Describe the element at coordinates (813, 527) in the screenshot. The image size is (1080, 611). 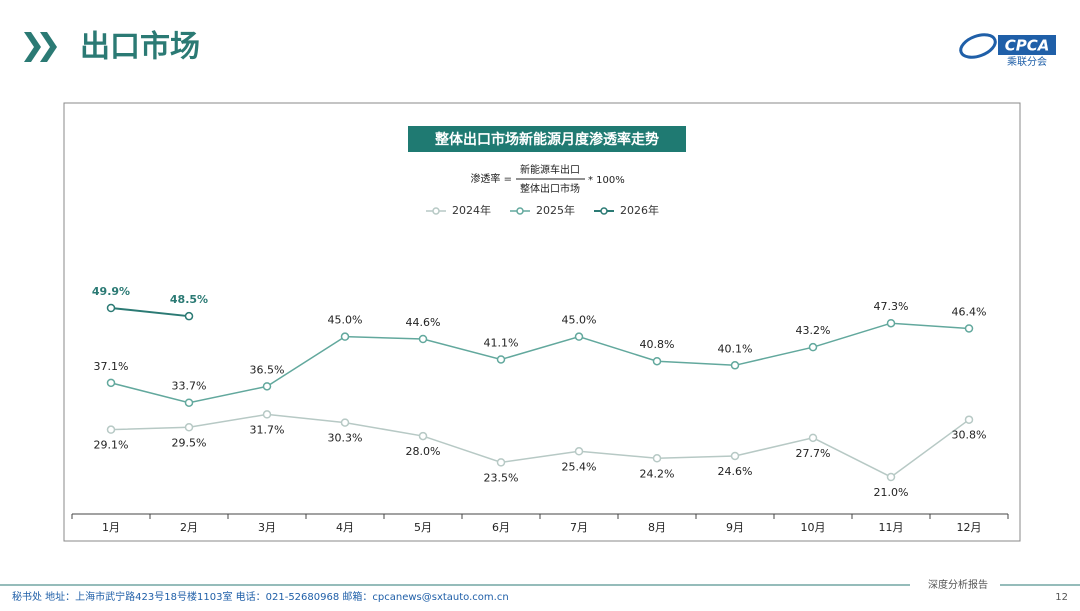
I see `x-tick-label: 10月` at that location.